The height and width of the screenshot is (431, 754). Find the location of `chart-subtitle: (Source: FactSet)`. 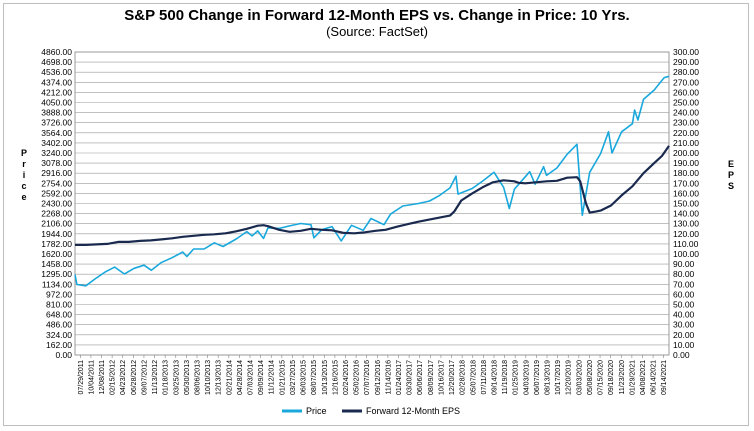

chart-subtitle: (Source: FactSet) is located at coordinates (377, 31).